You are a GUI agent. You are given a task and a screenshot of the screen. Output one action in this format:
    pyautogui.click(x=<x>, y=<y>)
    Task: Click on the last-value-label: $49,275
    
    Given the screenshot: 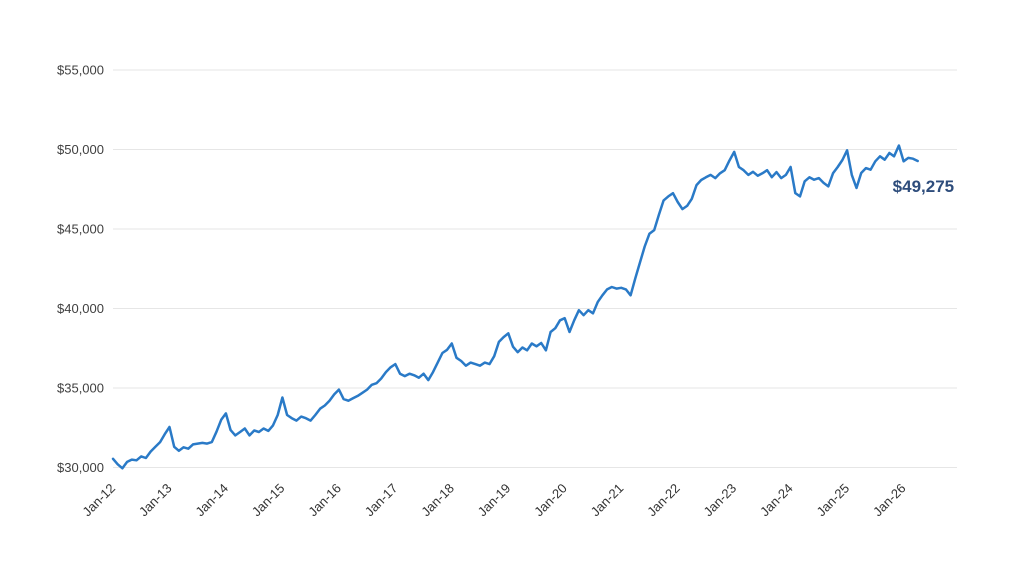 What is the action you would take?
    pyautogui.click(x=923, y=186)
    